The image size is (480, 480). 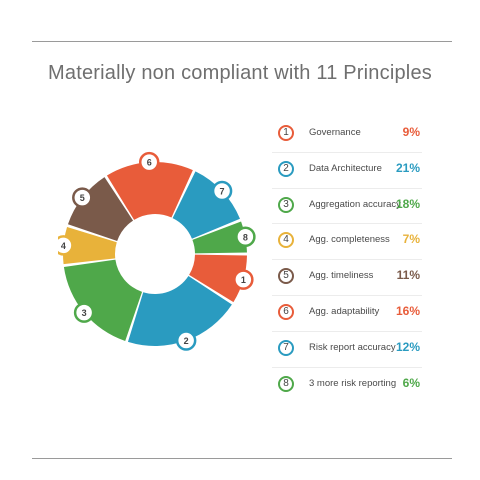 What do you see at coordinates (286, 168) in the screenshot?
I see `legend-badge-2: 2` at bounding box center [286, 168].